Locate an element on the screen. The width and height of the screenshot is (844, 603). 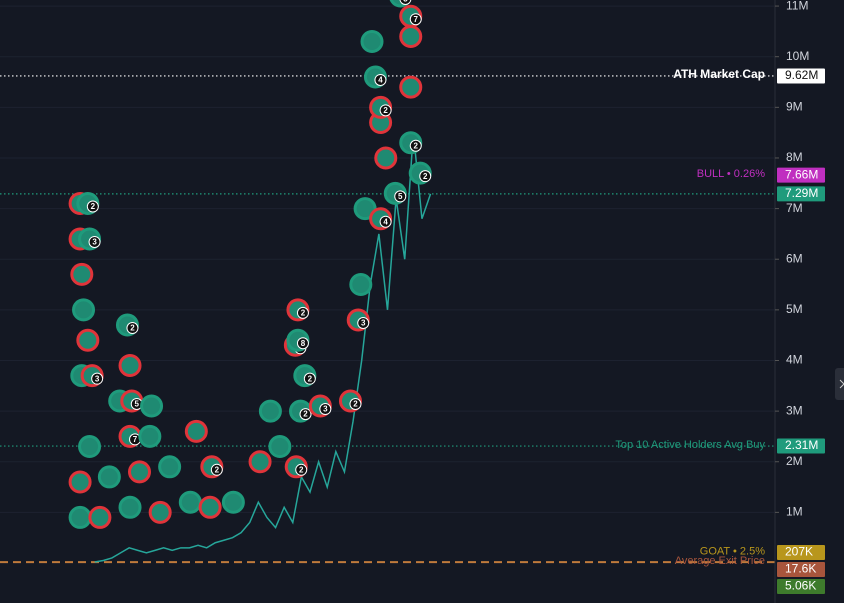
level-tag-label: 207K is located at coordinates (799, 552).